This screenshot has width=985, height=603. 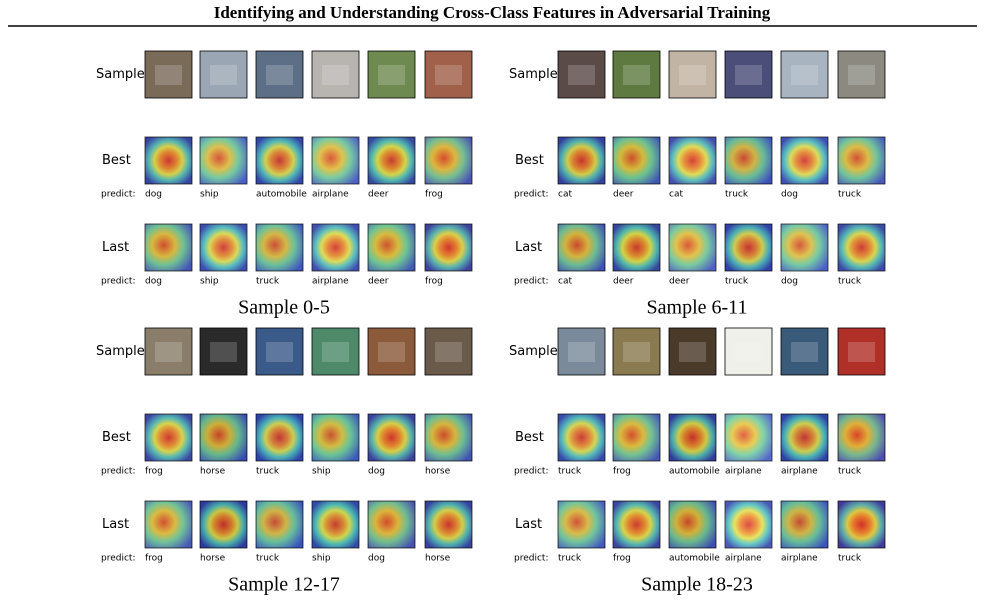 What do you see at coordinates (529, 160) in the screenshot?
I see `row-label: Best` at bounding box center [529, 160].